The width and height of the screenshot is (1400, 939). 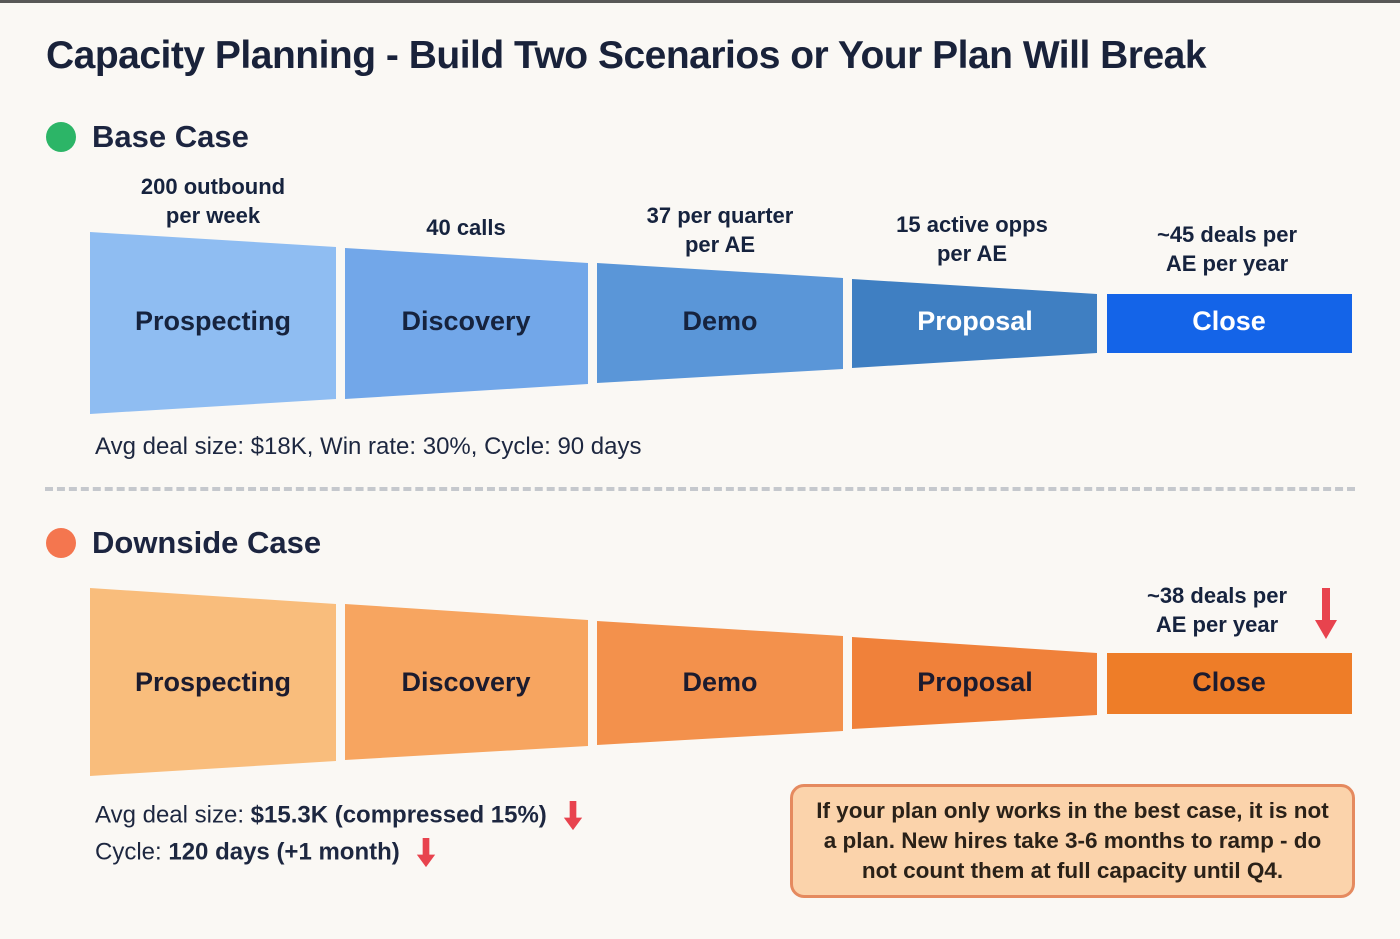 I want to click on downside-stats-cycle-label: Cycle:, so click(x=132, y=852).